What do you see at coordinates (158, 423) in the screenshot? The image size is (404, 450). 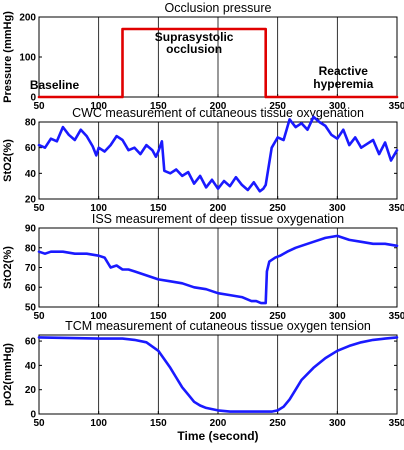 I see `panel4-x-tick-label-150: 150` at bounding box center [158, 423].